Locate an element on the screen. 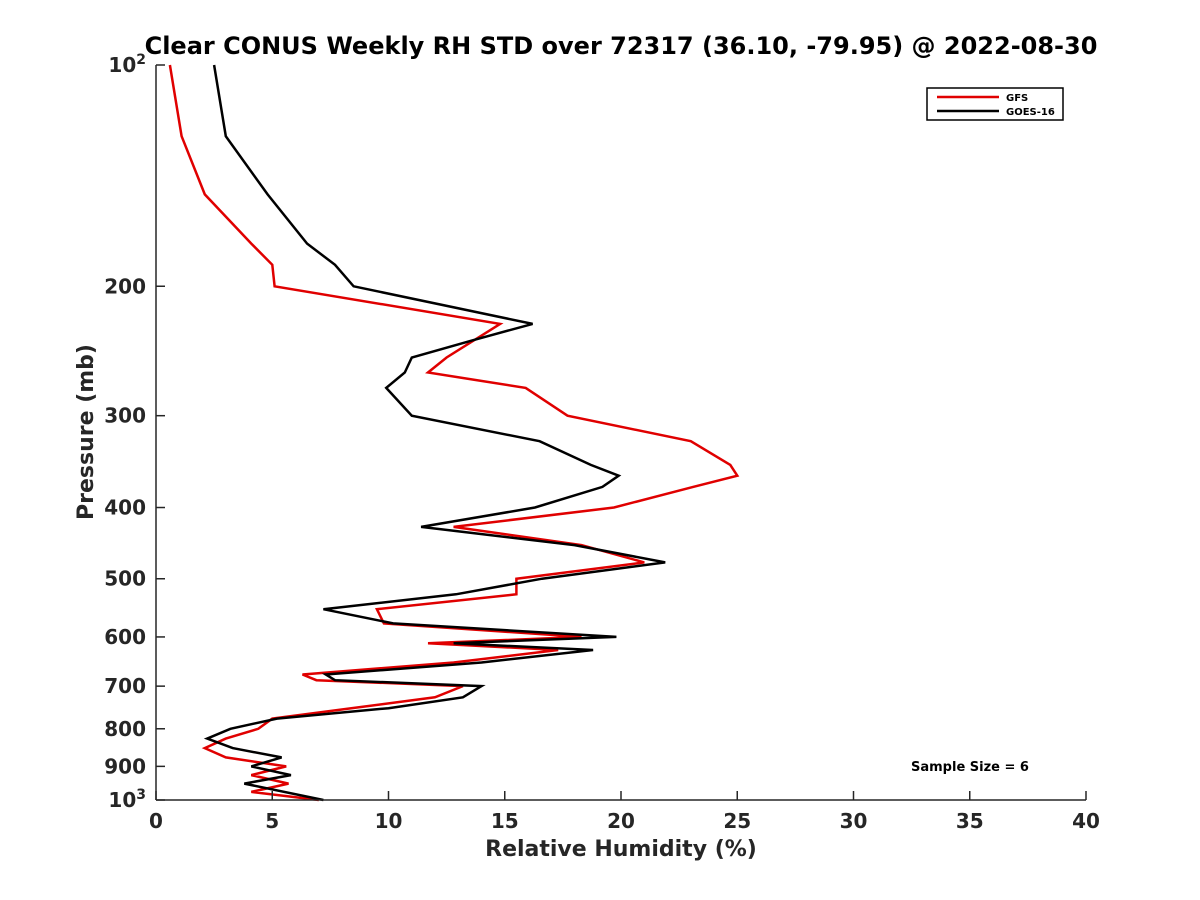  y-tick-label: 600 is located at coordinates (125, 637).